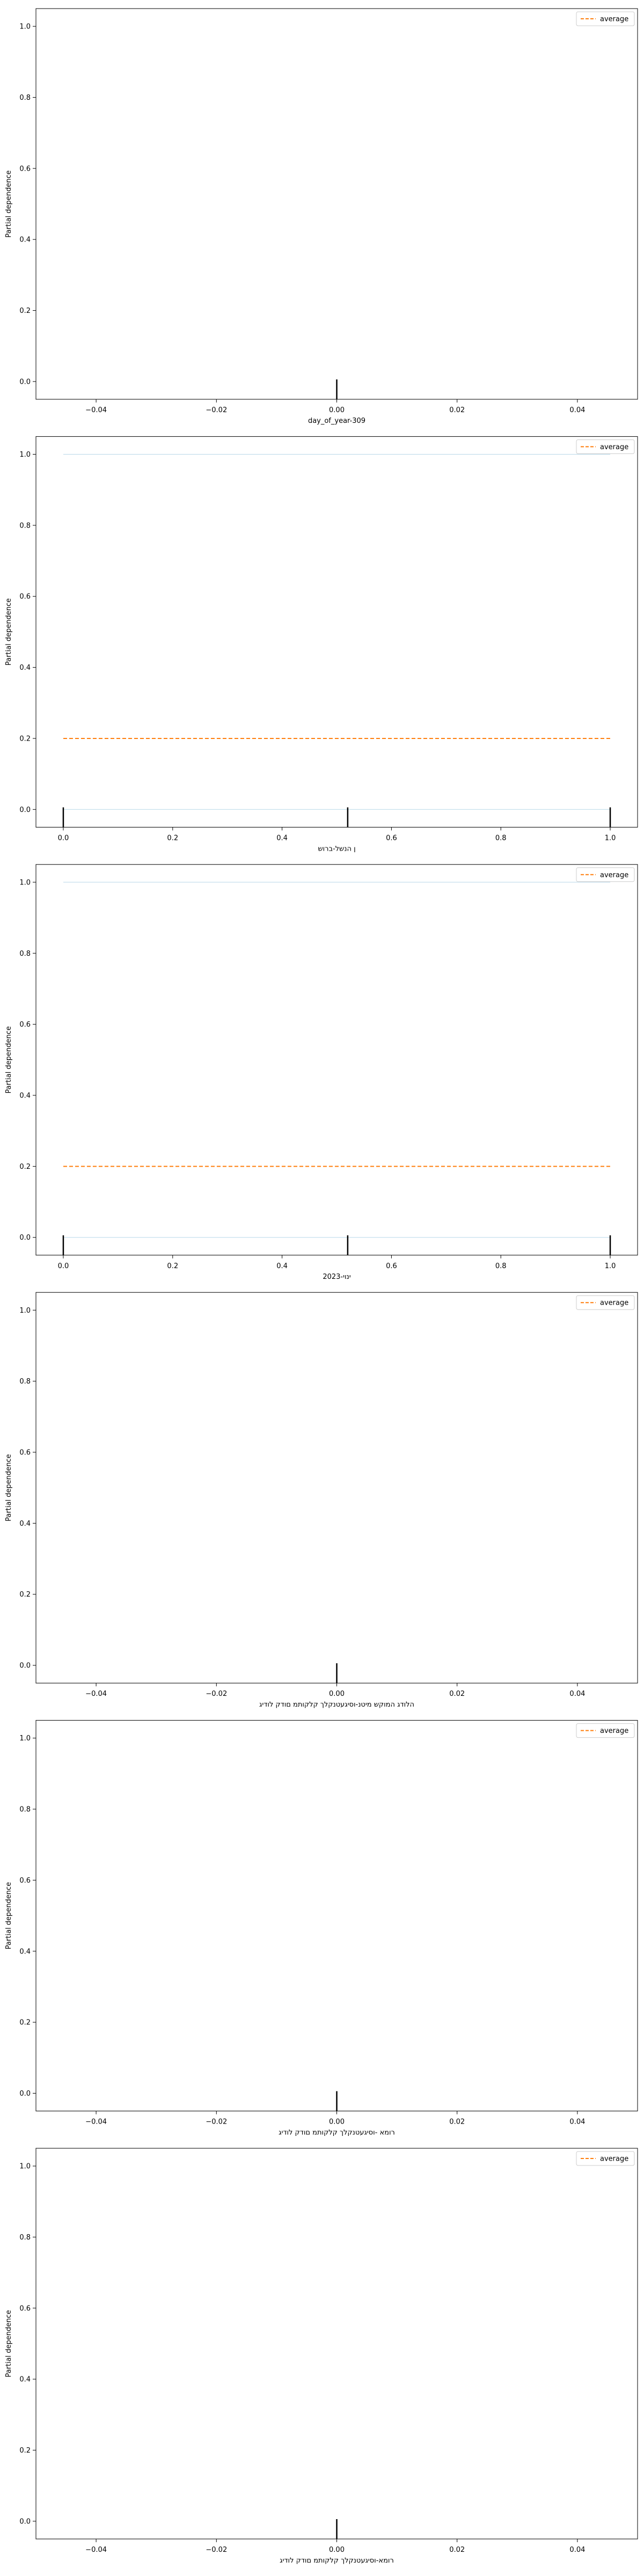 Image resolution: width=644 pixels, height=2576 pixels. What do you see at coordinates (336, 1277) in the screenshot?
I see `x-axis-label: ינוי-2023` at bounding box center [336, 1277].